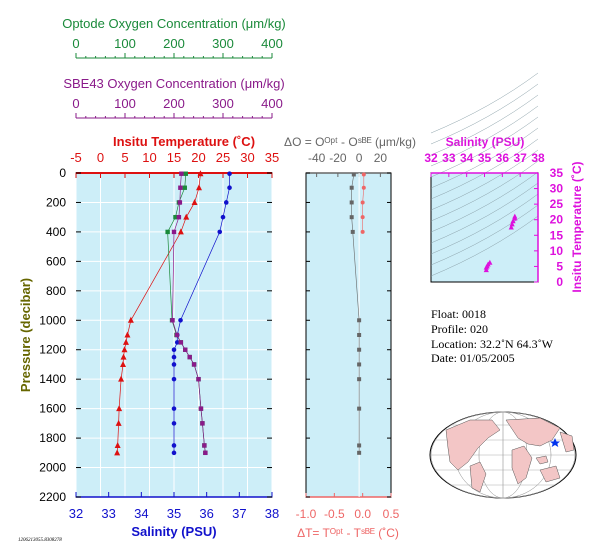 The height and width of the screenshot is (559, 607). Describe the element at coordinates (125, 43) in the screenshot. I see `optode-tick-label: 100` at that location.